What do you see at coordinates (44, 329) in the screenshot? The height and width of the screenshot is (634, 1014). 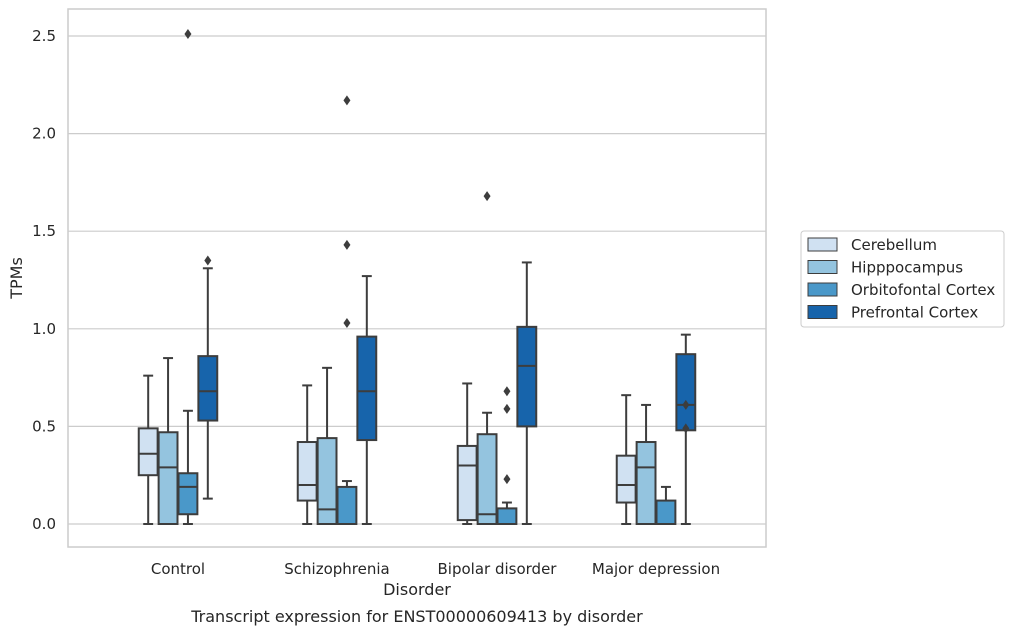 I see `y-tick-label: 1.0` at bounding box center [44, 329].